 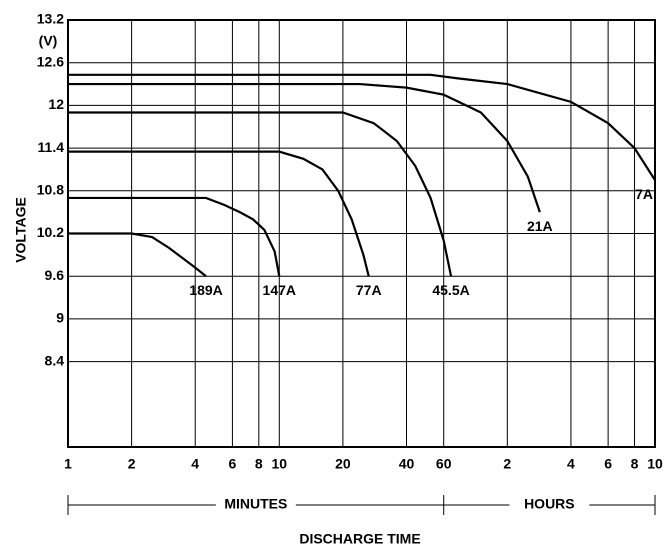 What do you see at coordinates (48, 41) in the screenshot?
I see `y-unit: (V)` at bounding box center [48, 41].